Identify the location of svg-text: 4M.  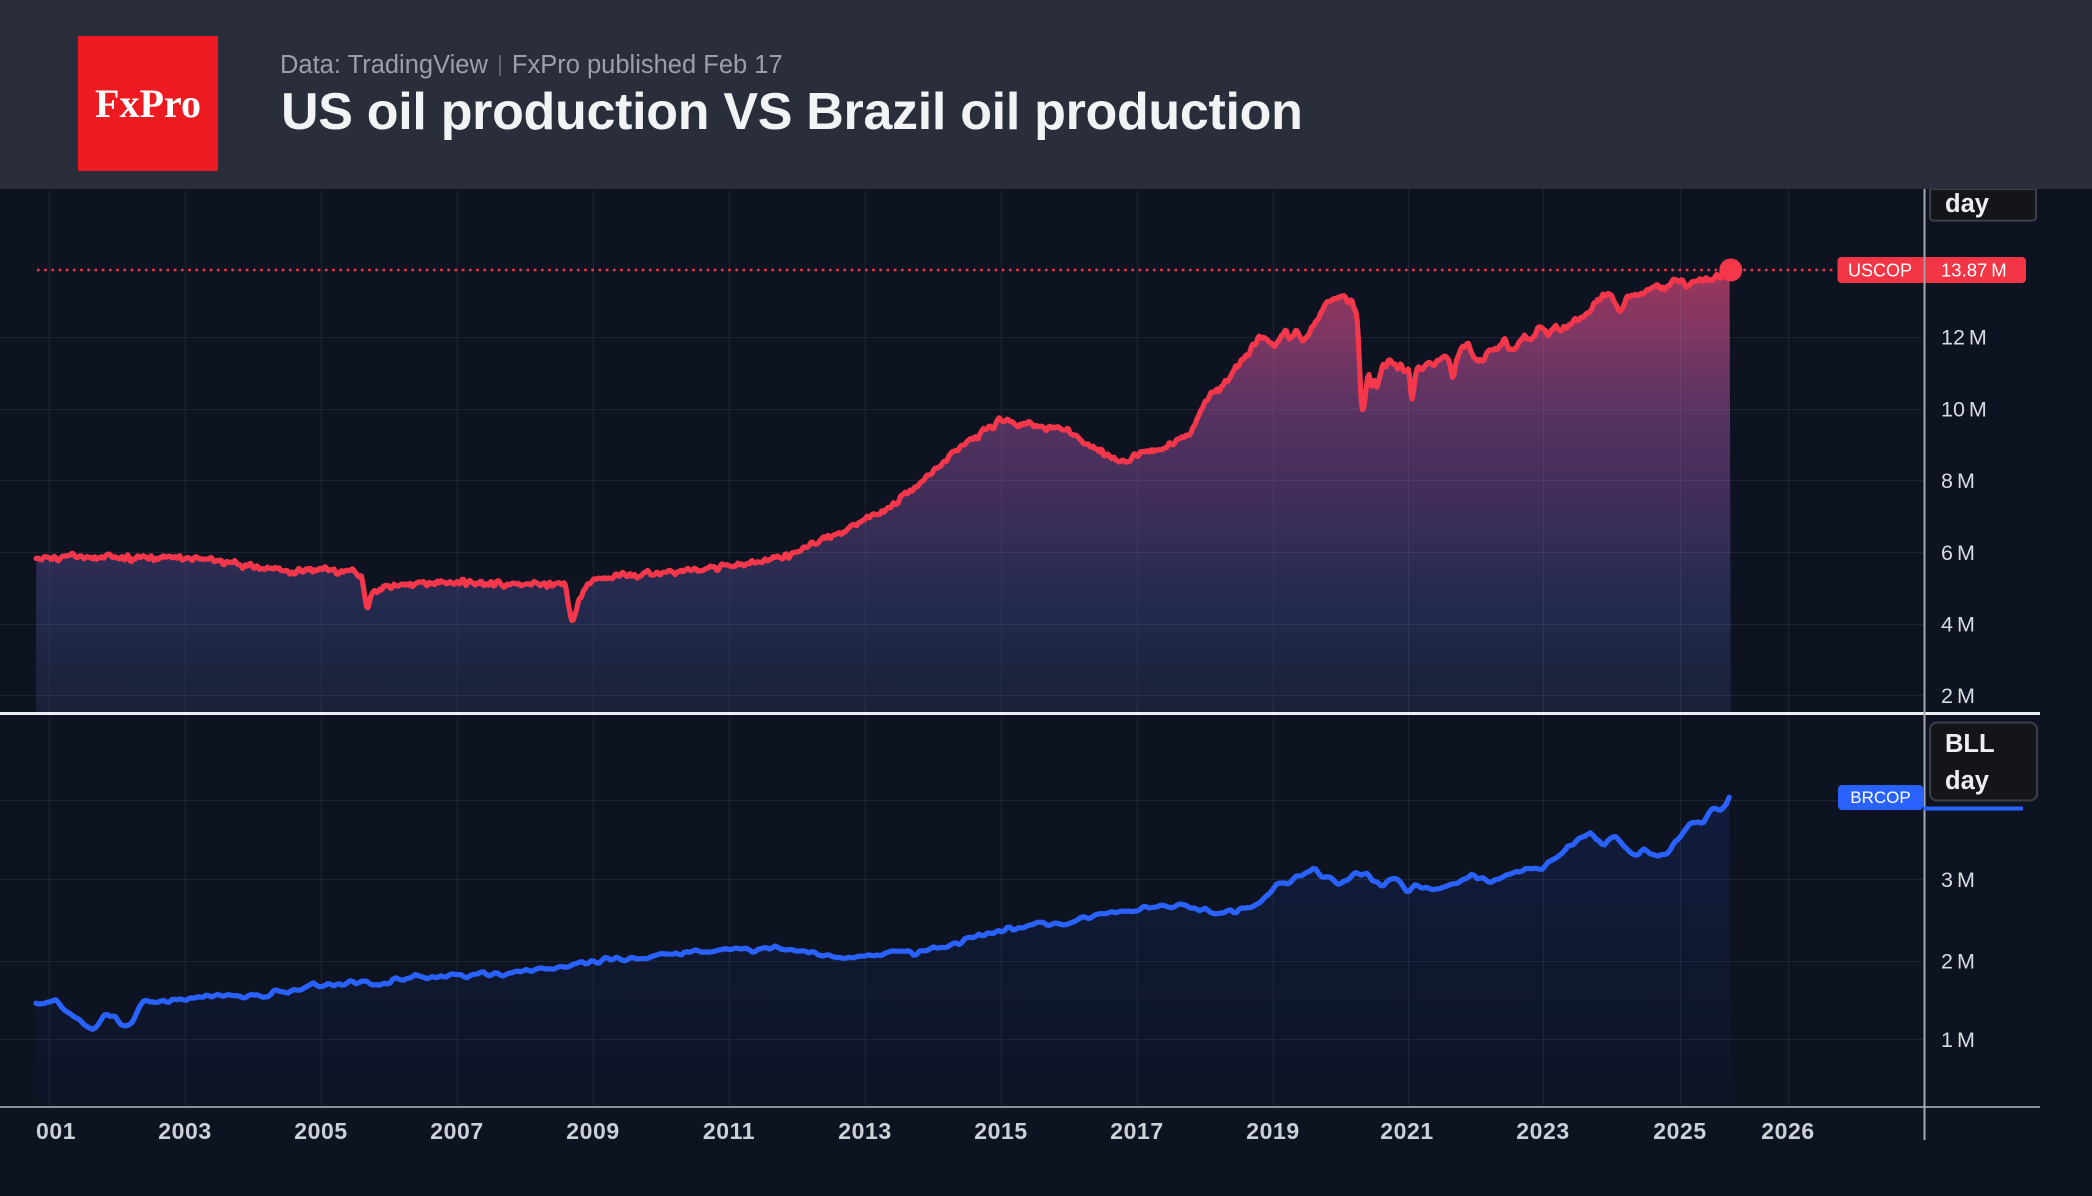
(1958, 625).